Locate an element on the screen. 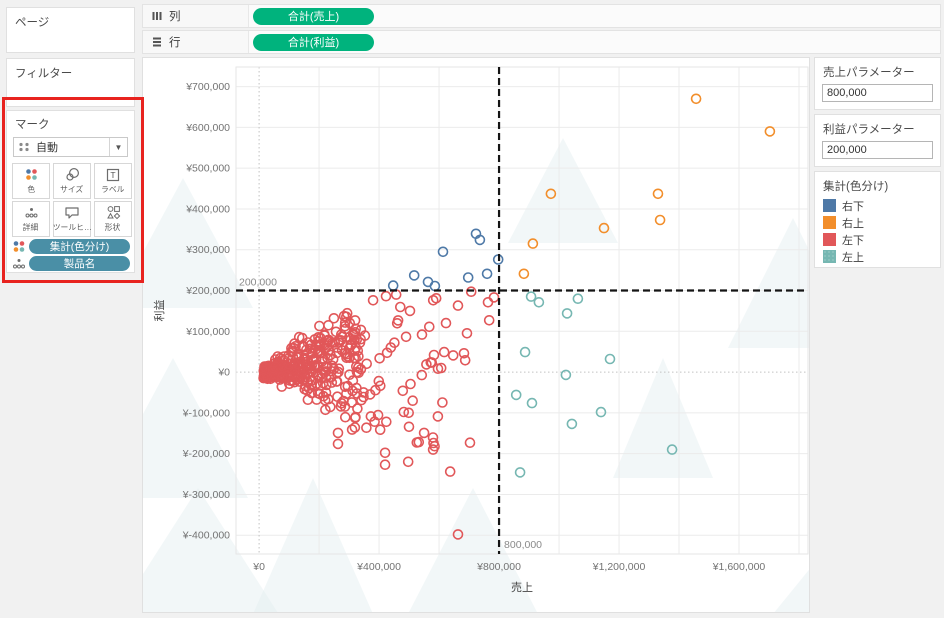 The width and height of the screenshot is (944, 618). pages-card: ページ is located at coordinates (70, 30).